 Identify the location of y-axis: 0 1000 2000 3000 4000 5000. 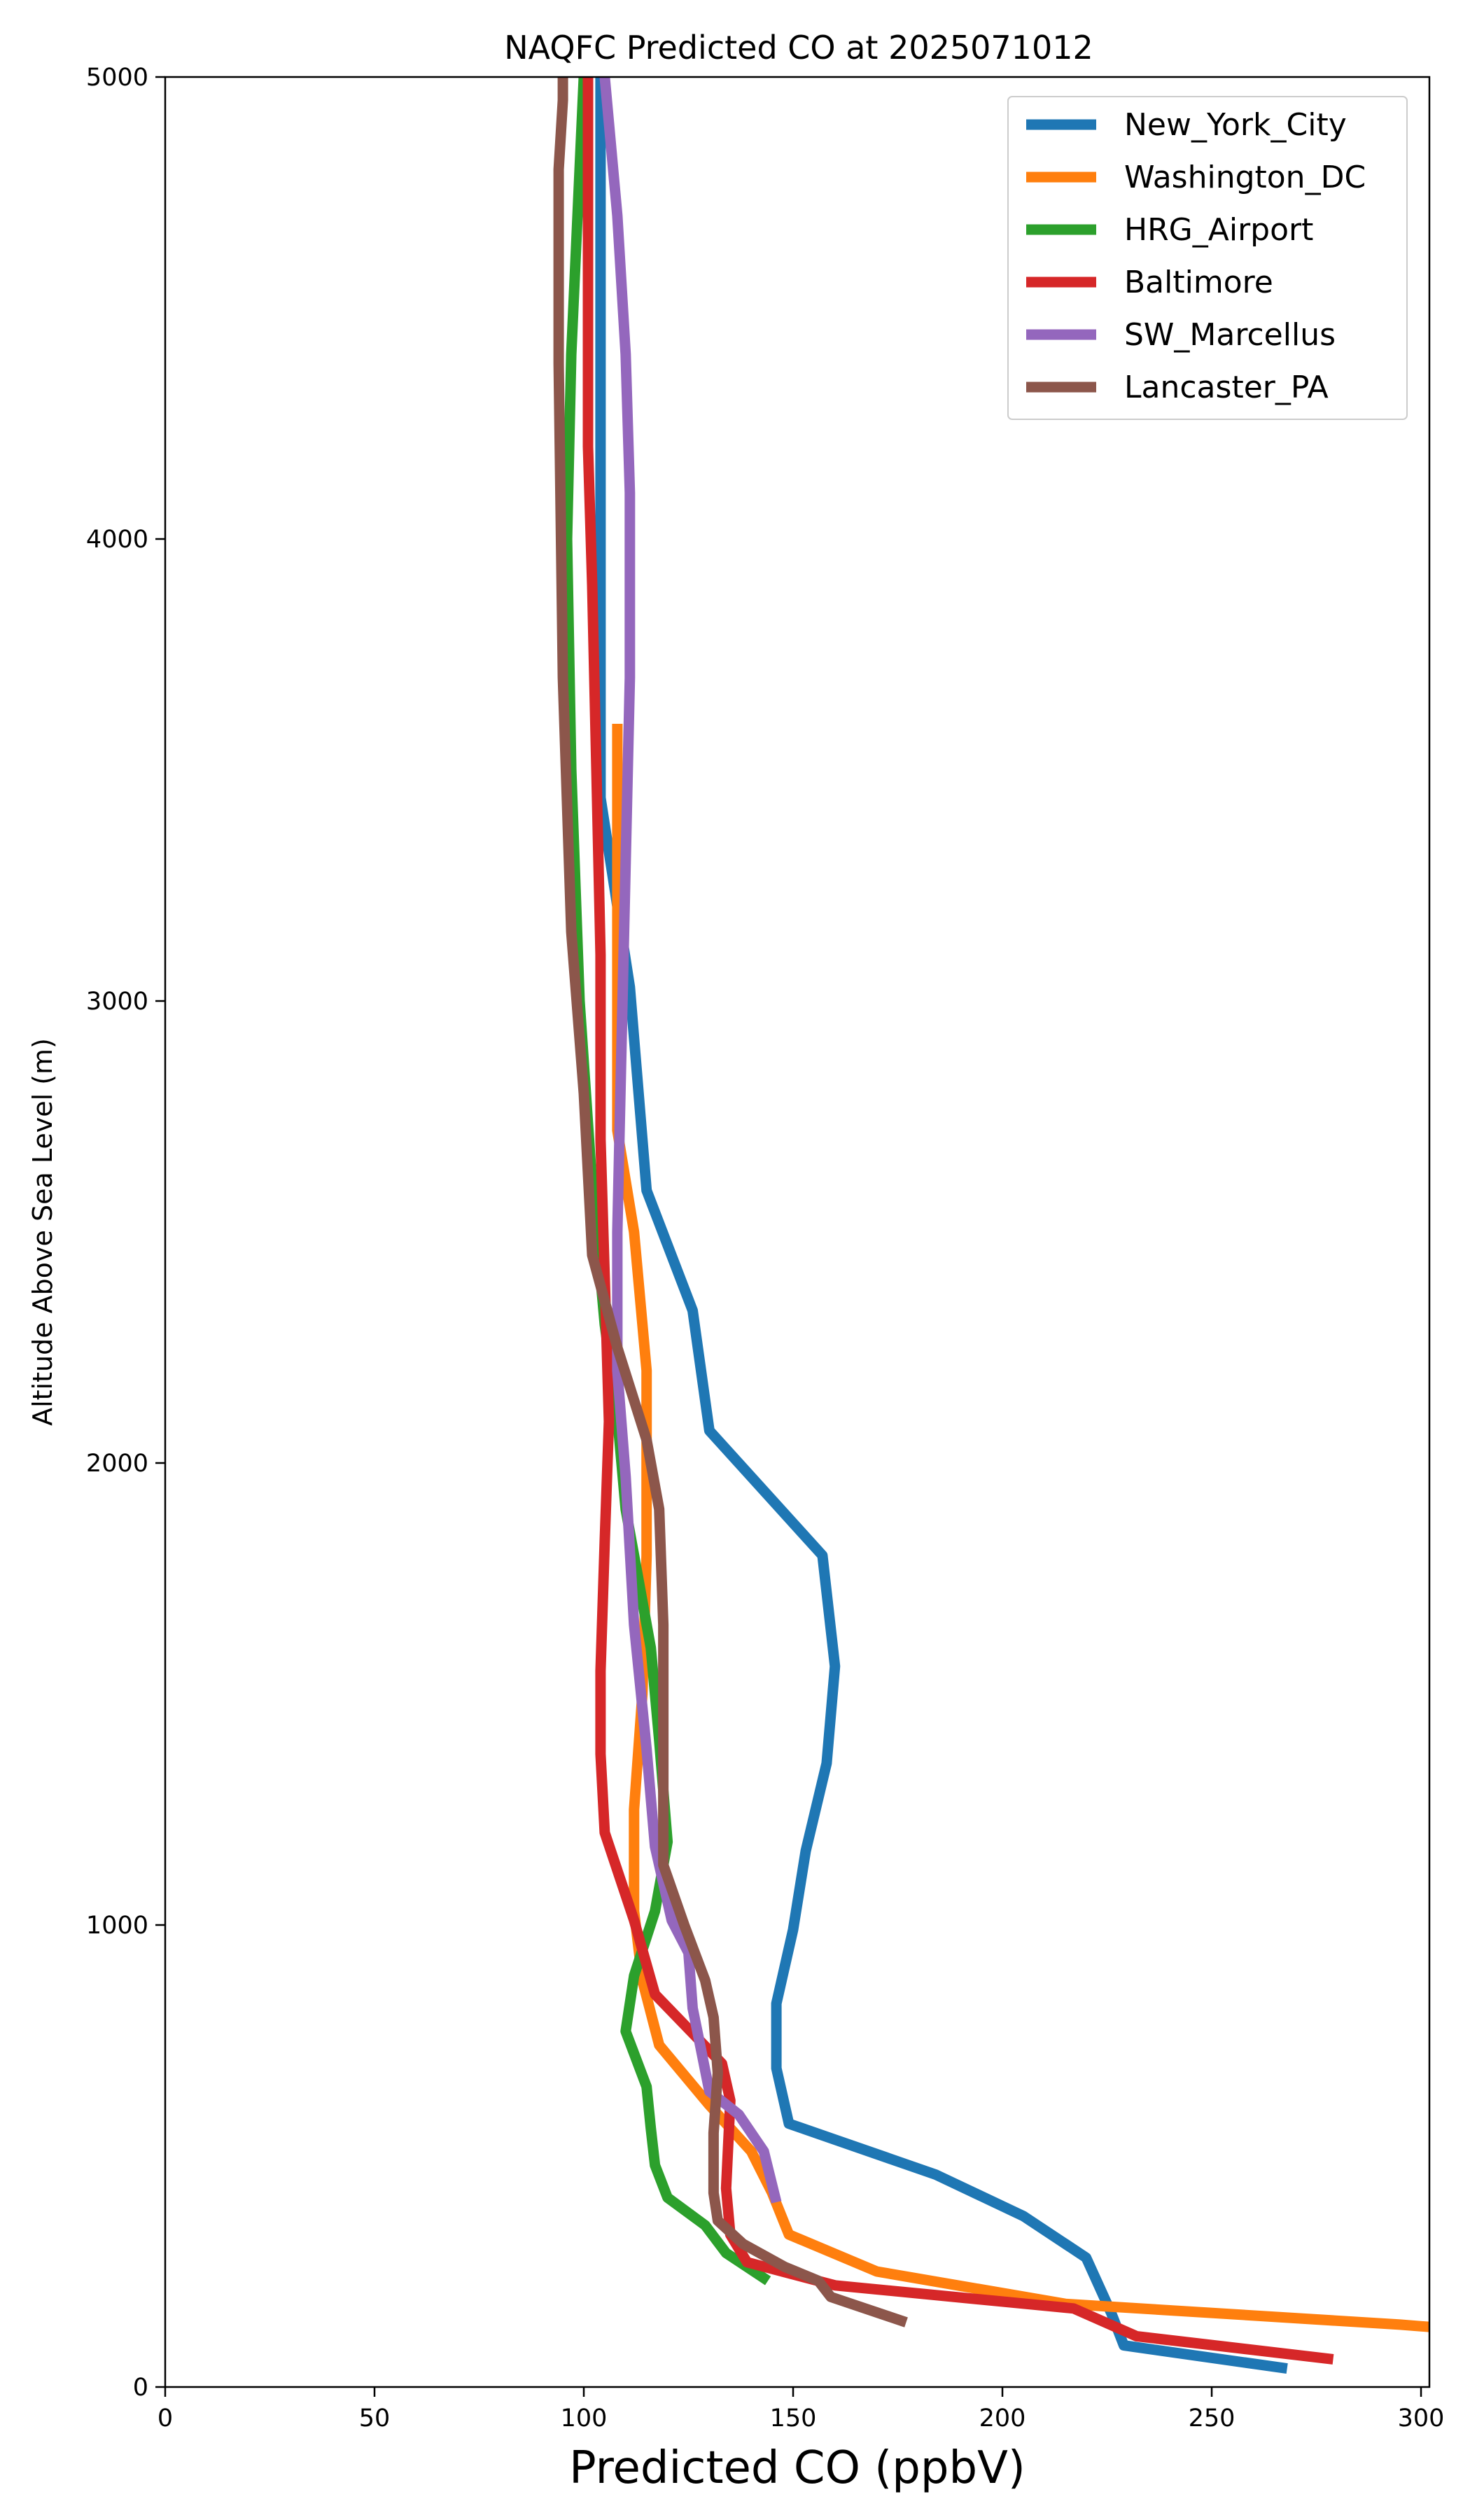
(125, 1233).